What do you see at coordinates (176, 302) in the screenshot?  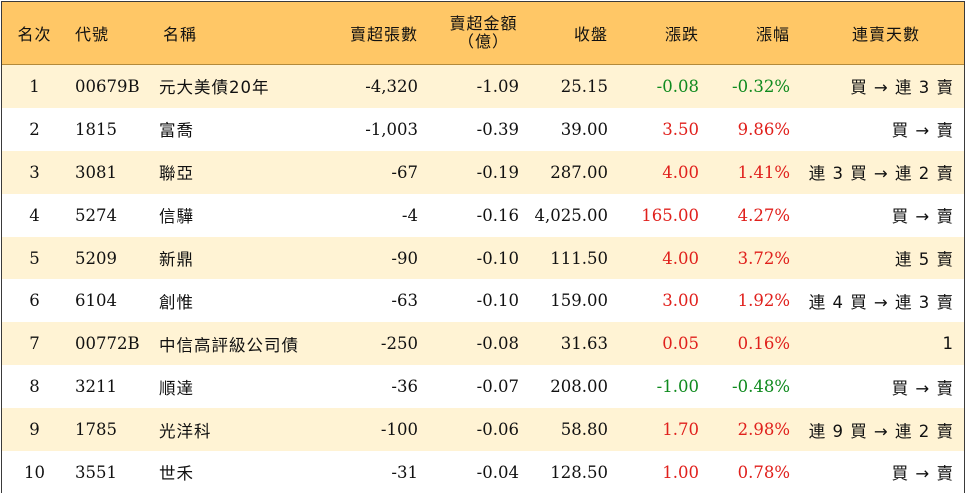 I see `name-cell: 創惟` at bounding box center [176, 302].